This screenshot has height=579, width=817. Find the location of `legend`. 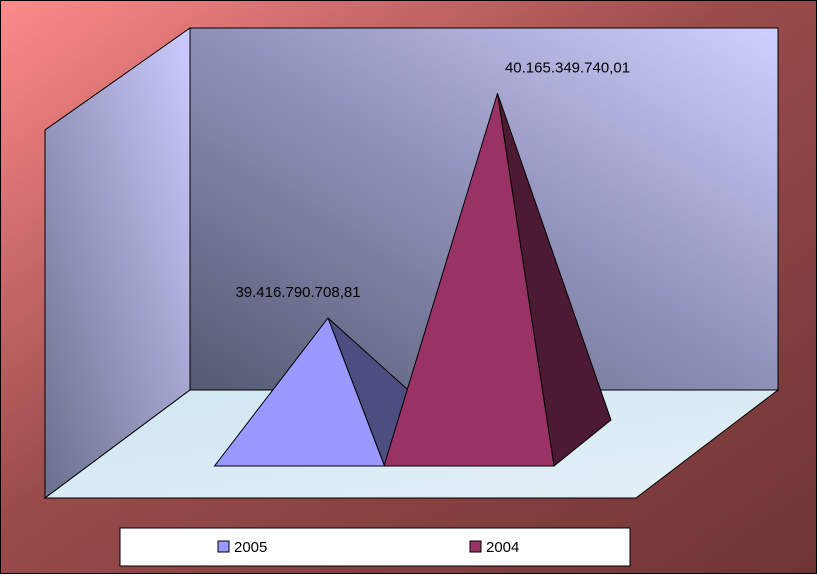

legend is located at coordinates (375, 547).